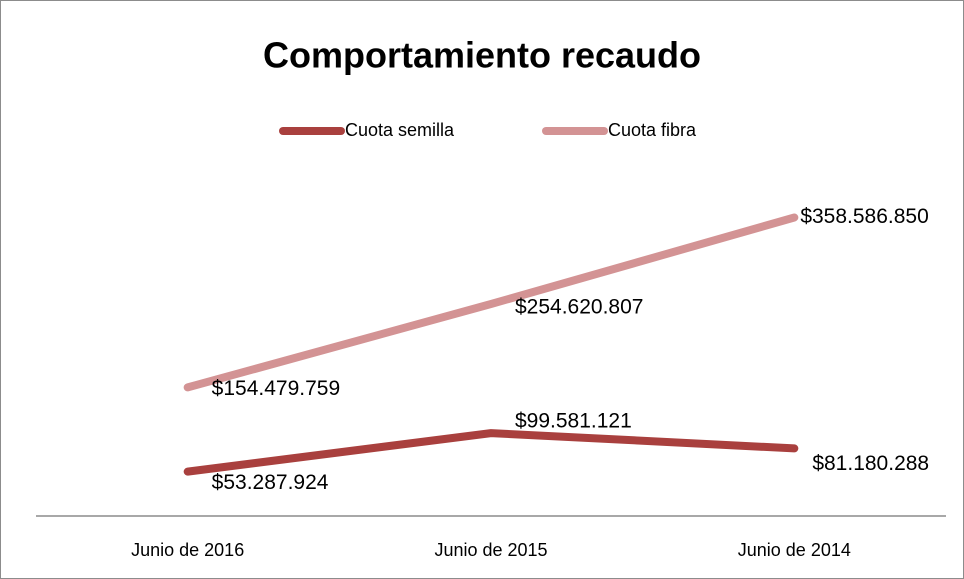 This screenshot has height=579, width=964. Describe the element at coordinates (652, 130) in the screenshot. I see `legend-label: Cuota fibra` at that location.